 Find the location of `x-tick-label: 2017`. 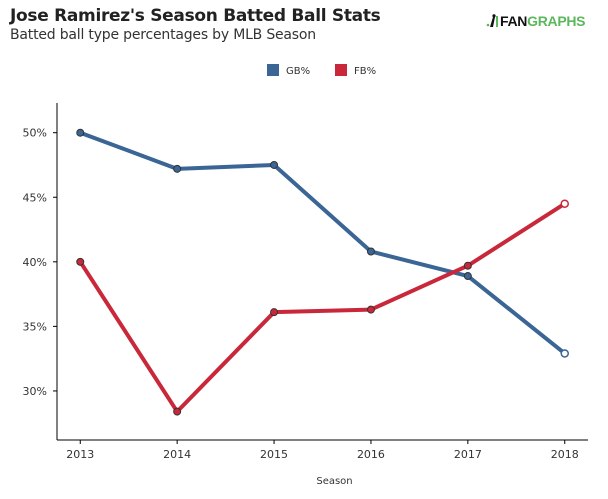

x-tick-label: 2017 is located at coordinates (468, 454).